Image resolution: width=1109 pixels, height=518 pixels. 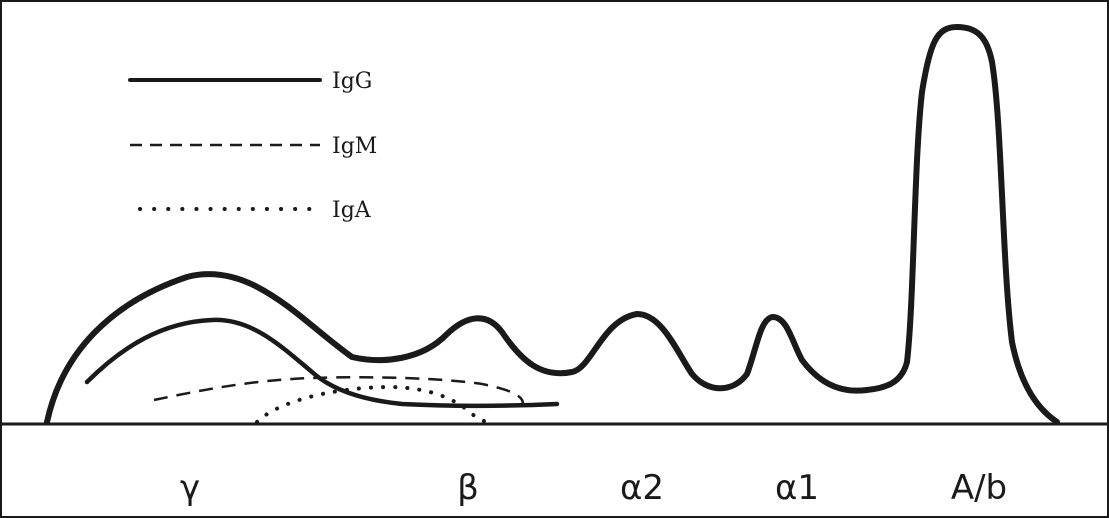 I want to click on fraction-labels: γ β α2 α1 A/b, so click(x=593, y=488).